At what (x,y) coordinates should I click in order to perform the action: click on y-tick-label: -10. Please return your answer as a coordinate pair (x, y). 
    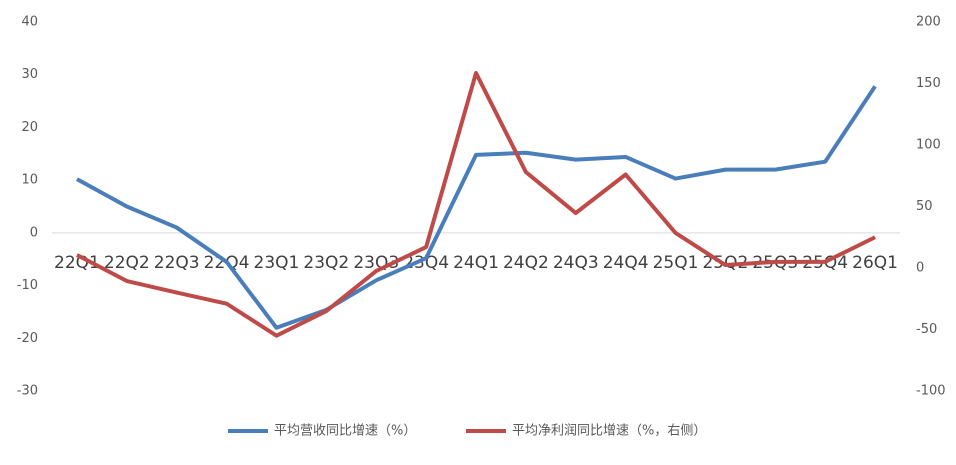
    Looking at the image, I should click on (27, 285).